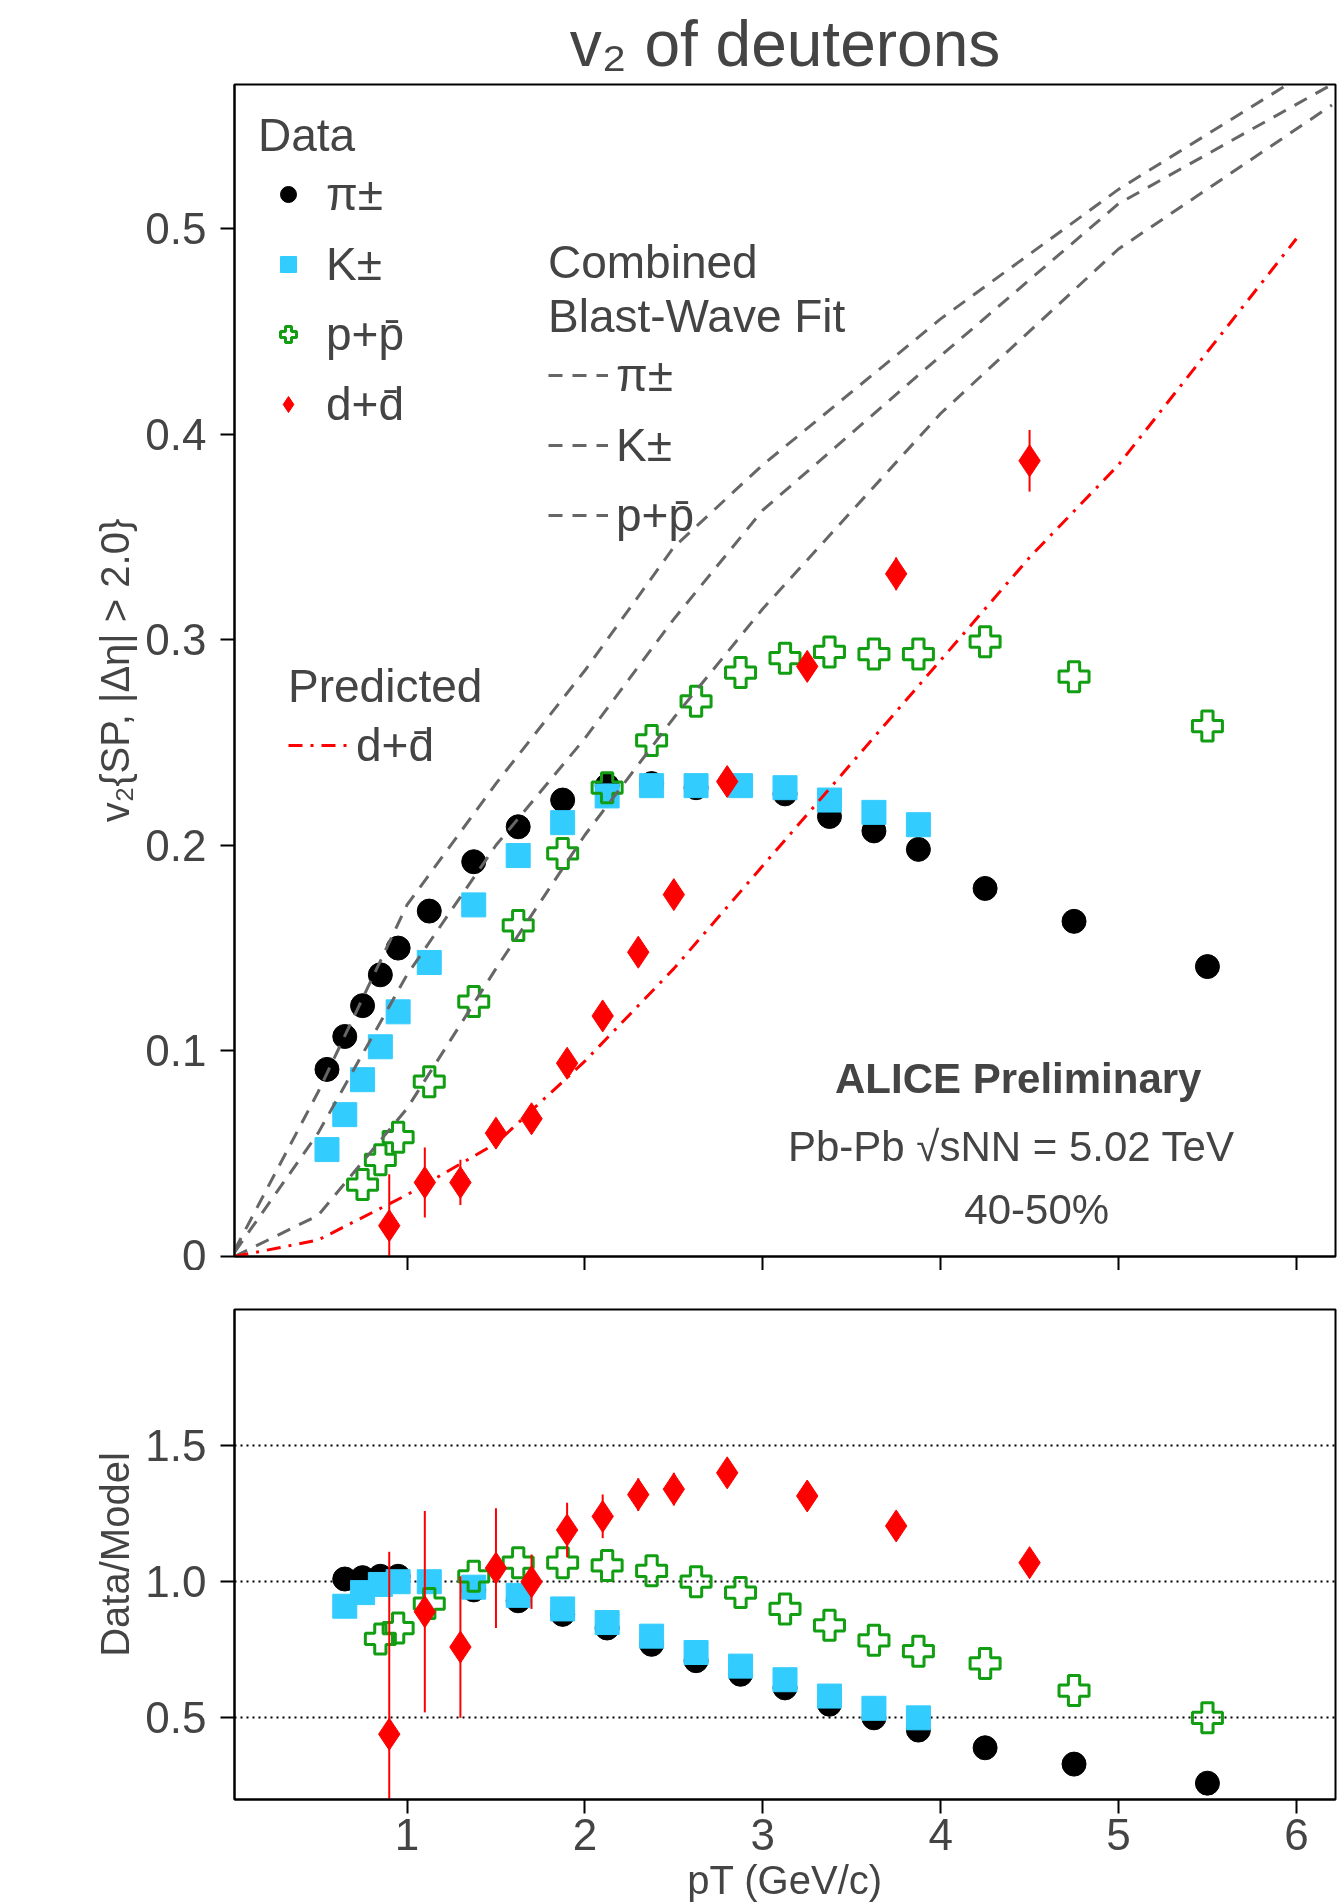 The width and height of the screenshot is (1343, 1904). I want to click on y-axis-title: v₂{SP, |Δη| > 2.0}, so click(115, 670).